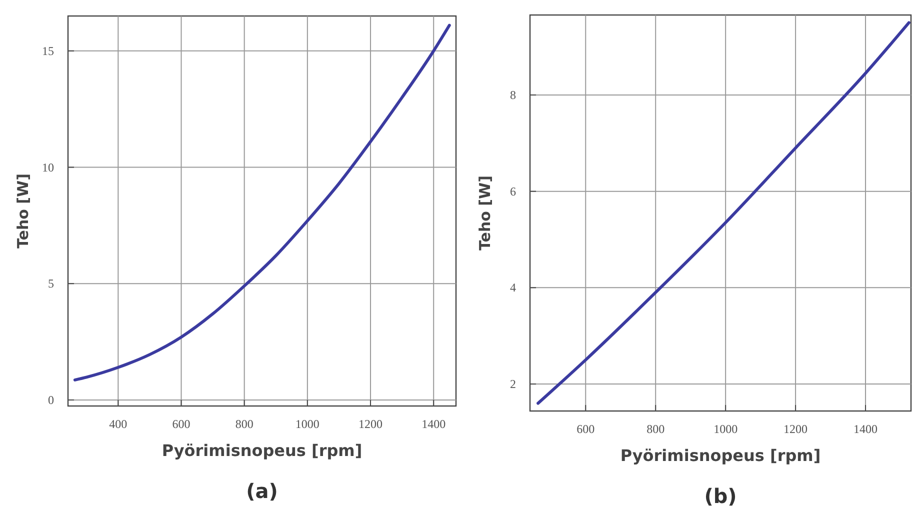 The height and width of the screenshot is (512, 914). I want to click on y-tick-label: 10, so click(48, 167).